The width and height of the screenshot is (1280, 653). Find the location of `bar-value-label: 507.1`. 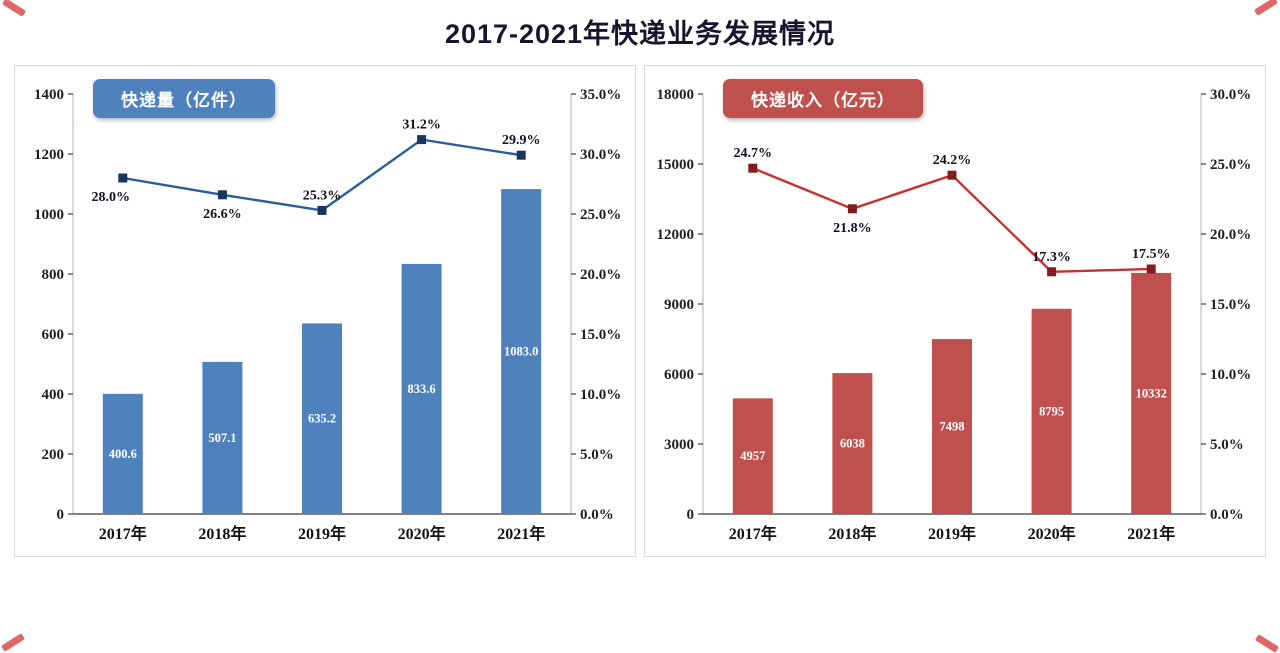

bar-value-label: 507.1 is located at coordinates (222, 438).